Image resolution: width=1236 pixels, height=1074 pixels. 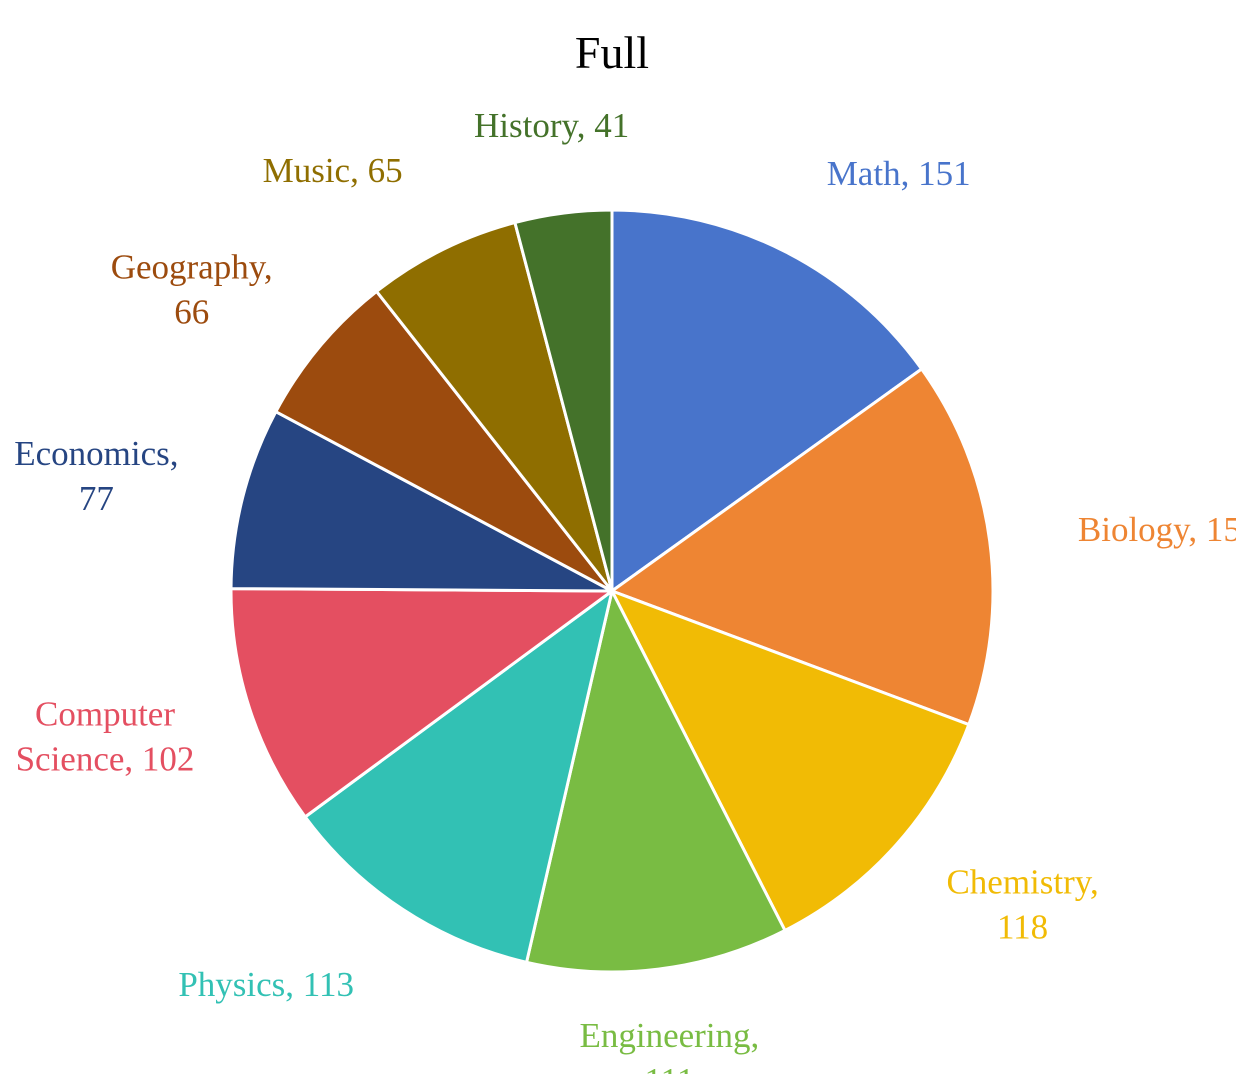 What do you see at coordinates (1022, 905) in the screenshot?
I see `data-label-chemistry: Chemistry, 118` at bounding box center [1022, 905].